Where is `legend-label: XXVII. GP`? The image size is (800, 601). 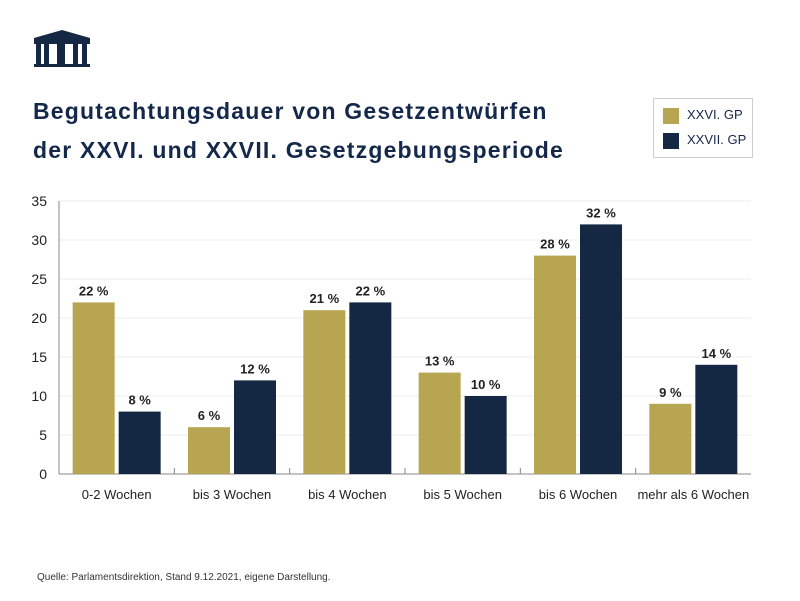 legend-label: XXVII. GP is located at coordinates (717, 139).